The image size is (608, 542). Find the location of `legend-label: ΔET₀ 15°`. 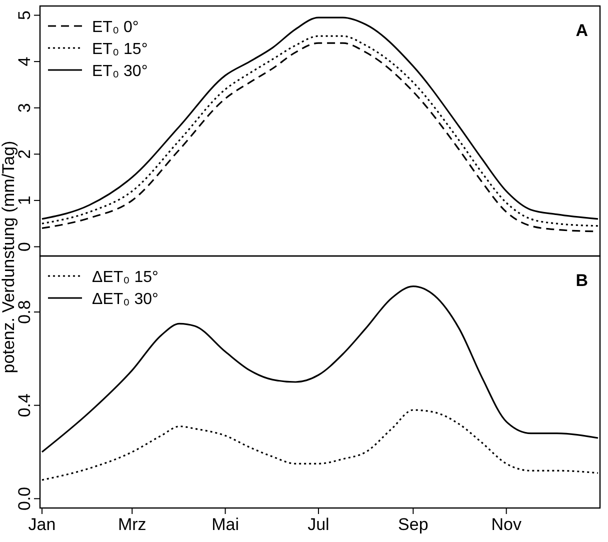

legend-label: ΔET₀ 15° is located at coordinates (125, 277).